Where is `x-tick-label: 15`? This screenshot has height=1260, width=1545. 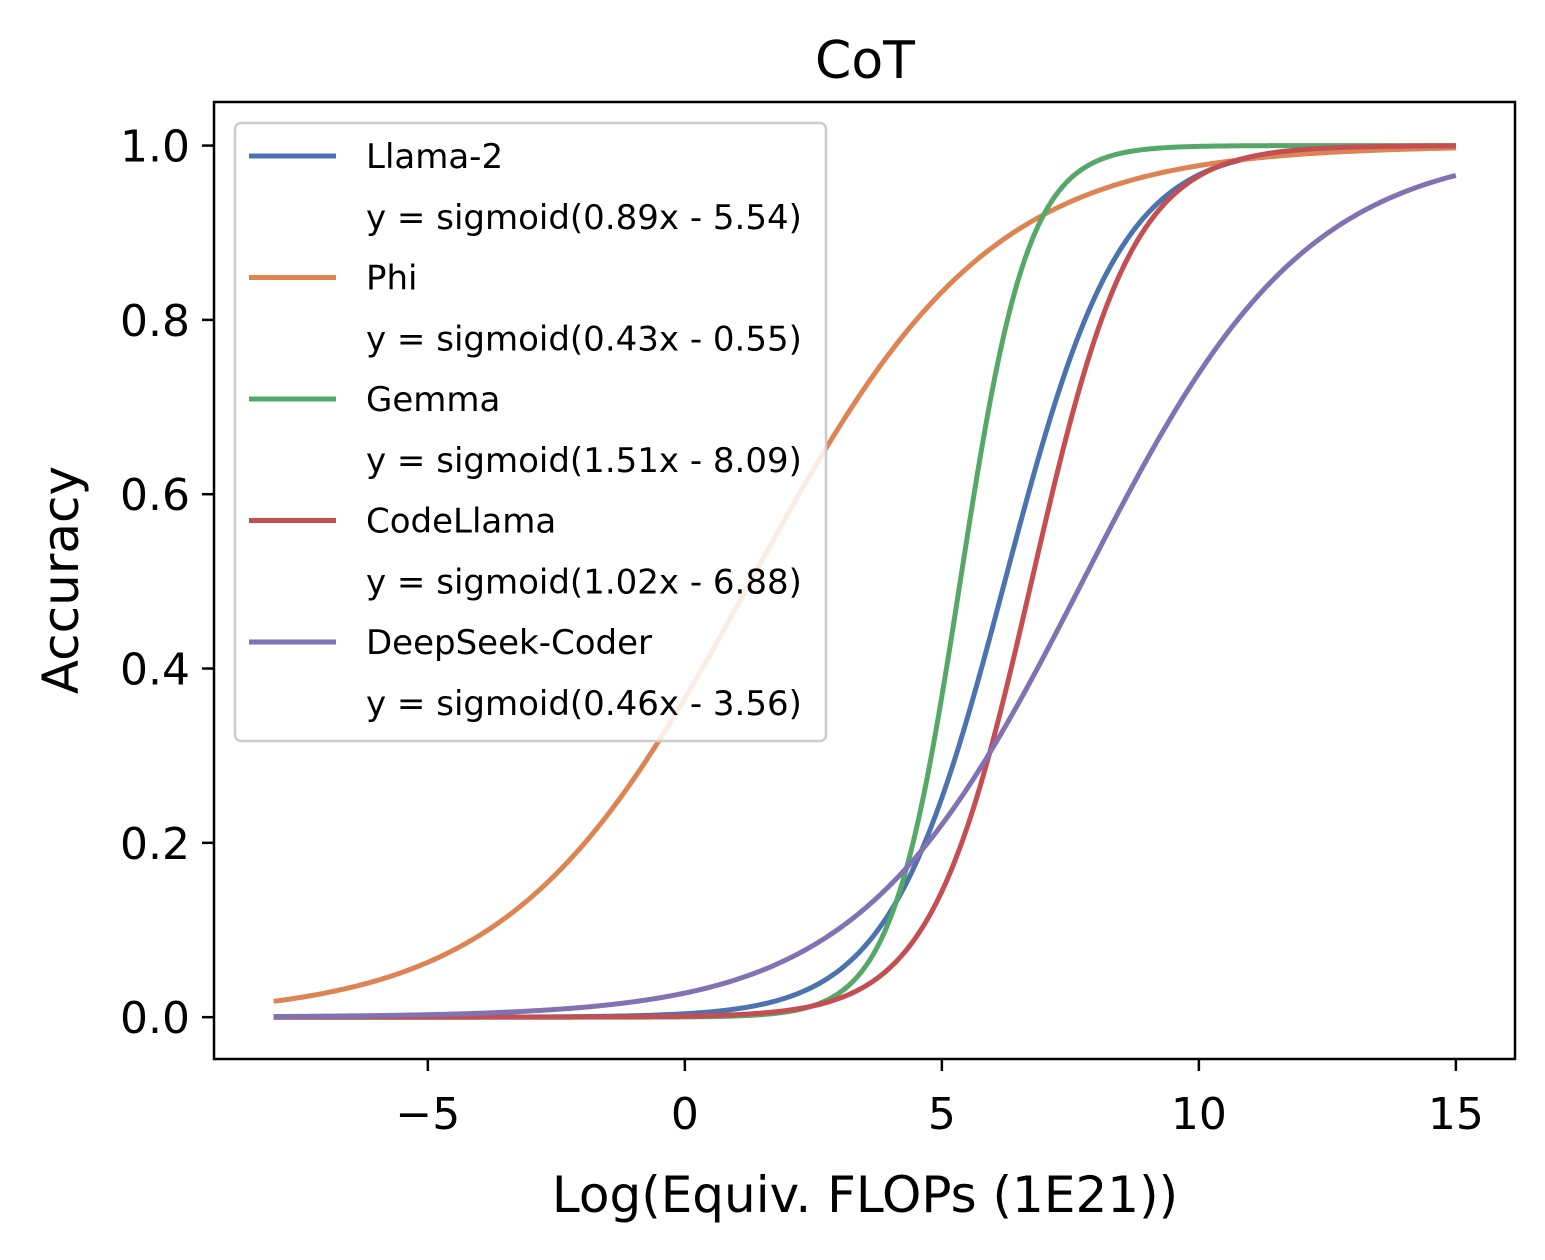
x-tick-label: 15 is located at coordinates (1456, 1114).